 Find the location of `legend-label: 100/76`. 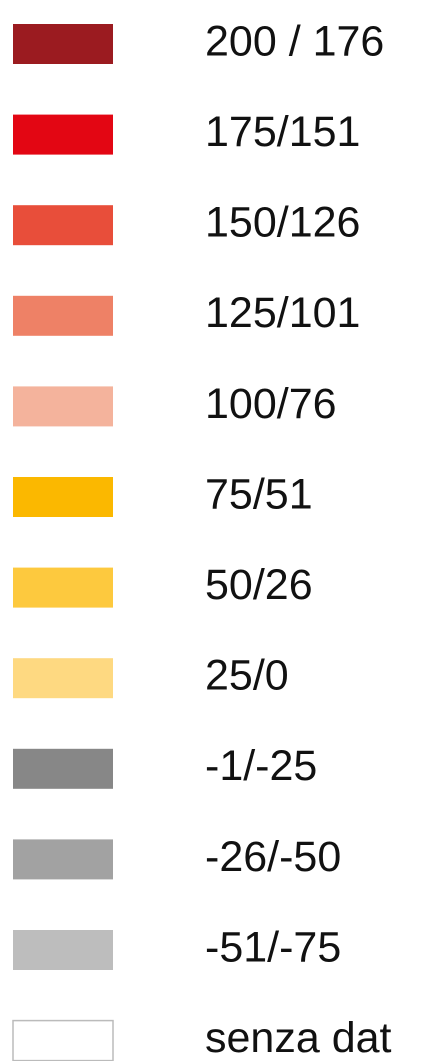

legend-label: 100/76 is located at coordinates (271, 404).